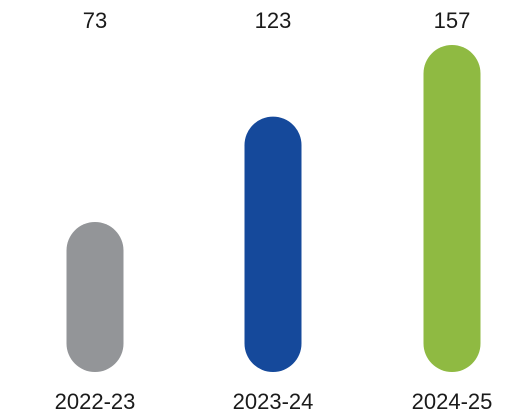 This screenshot has width=522, height=416. I want to click on category-label-2023-24: 2023-24, so click(273, 401).